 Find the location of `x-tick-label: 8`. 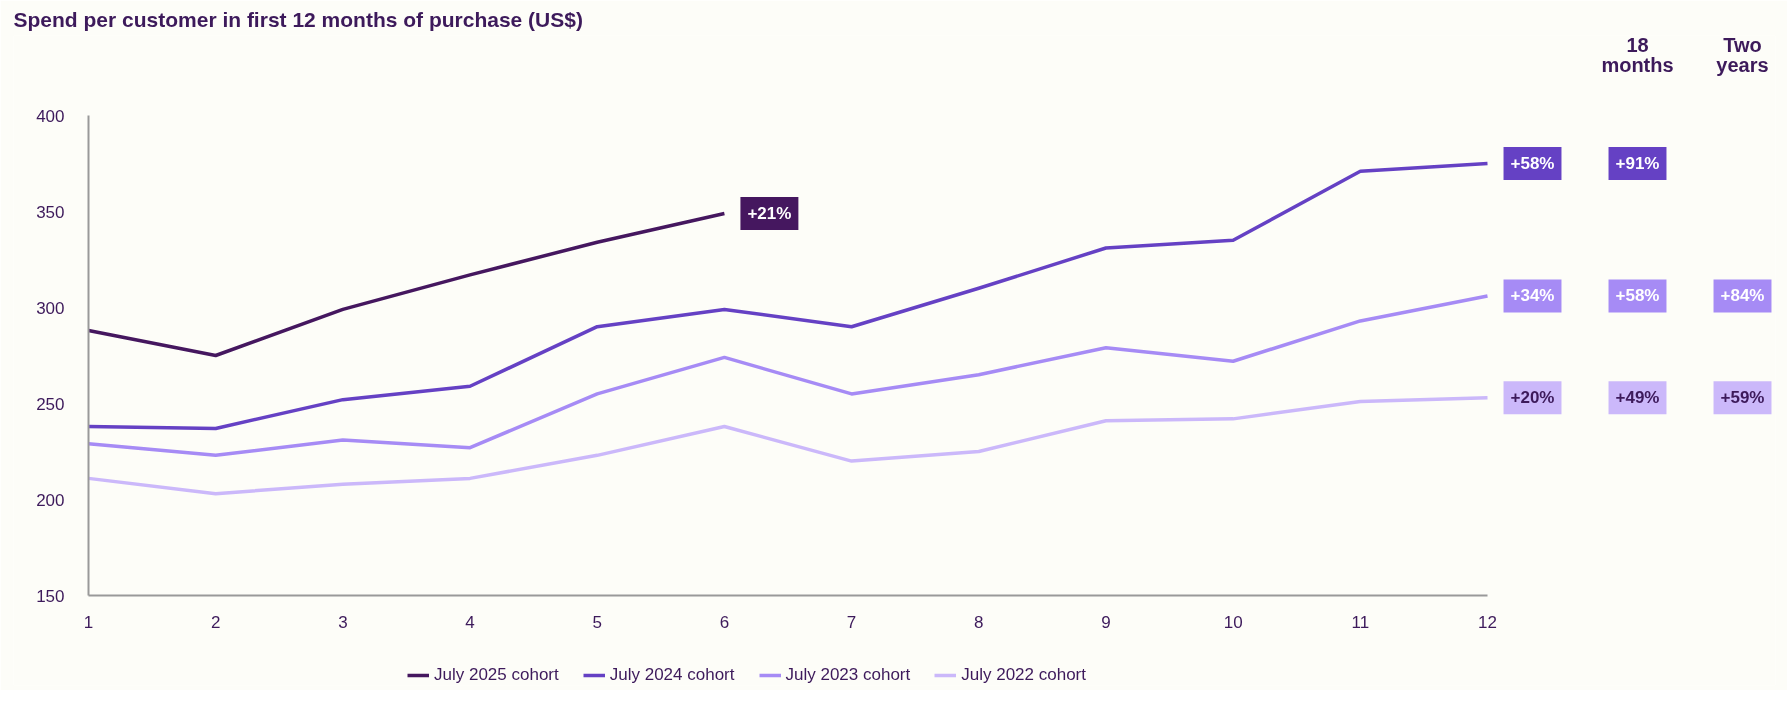

x-tick-label: 8 is located at coordinates (979, 622).